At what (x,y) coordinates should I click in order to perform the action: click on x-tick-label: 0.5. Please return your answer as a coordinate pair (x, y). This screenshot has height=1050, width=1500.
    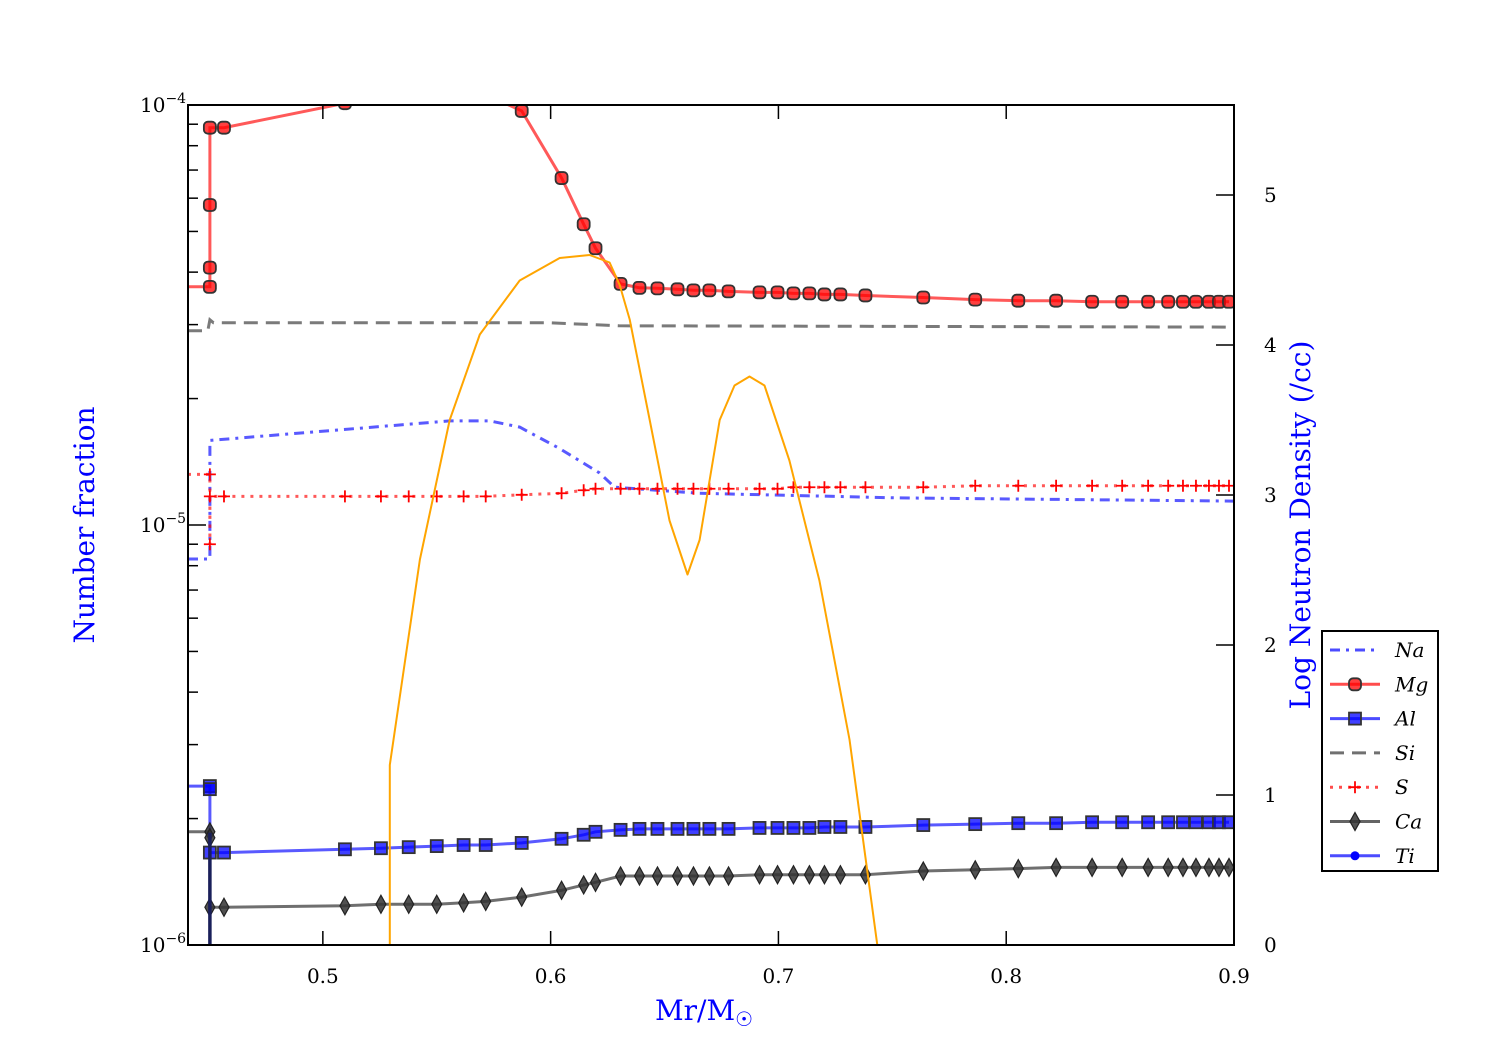
    Looking at the image, I should click on (323, 976).